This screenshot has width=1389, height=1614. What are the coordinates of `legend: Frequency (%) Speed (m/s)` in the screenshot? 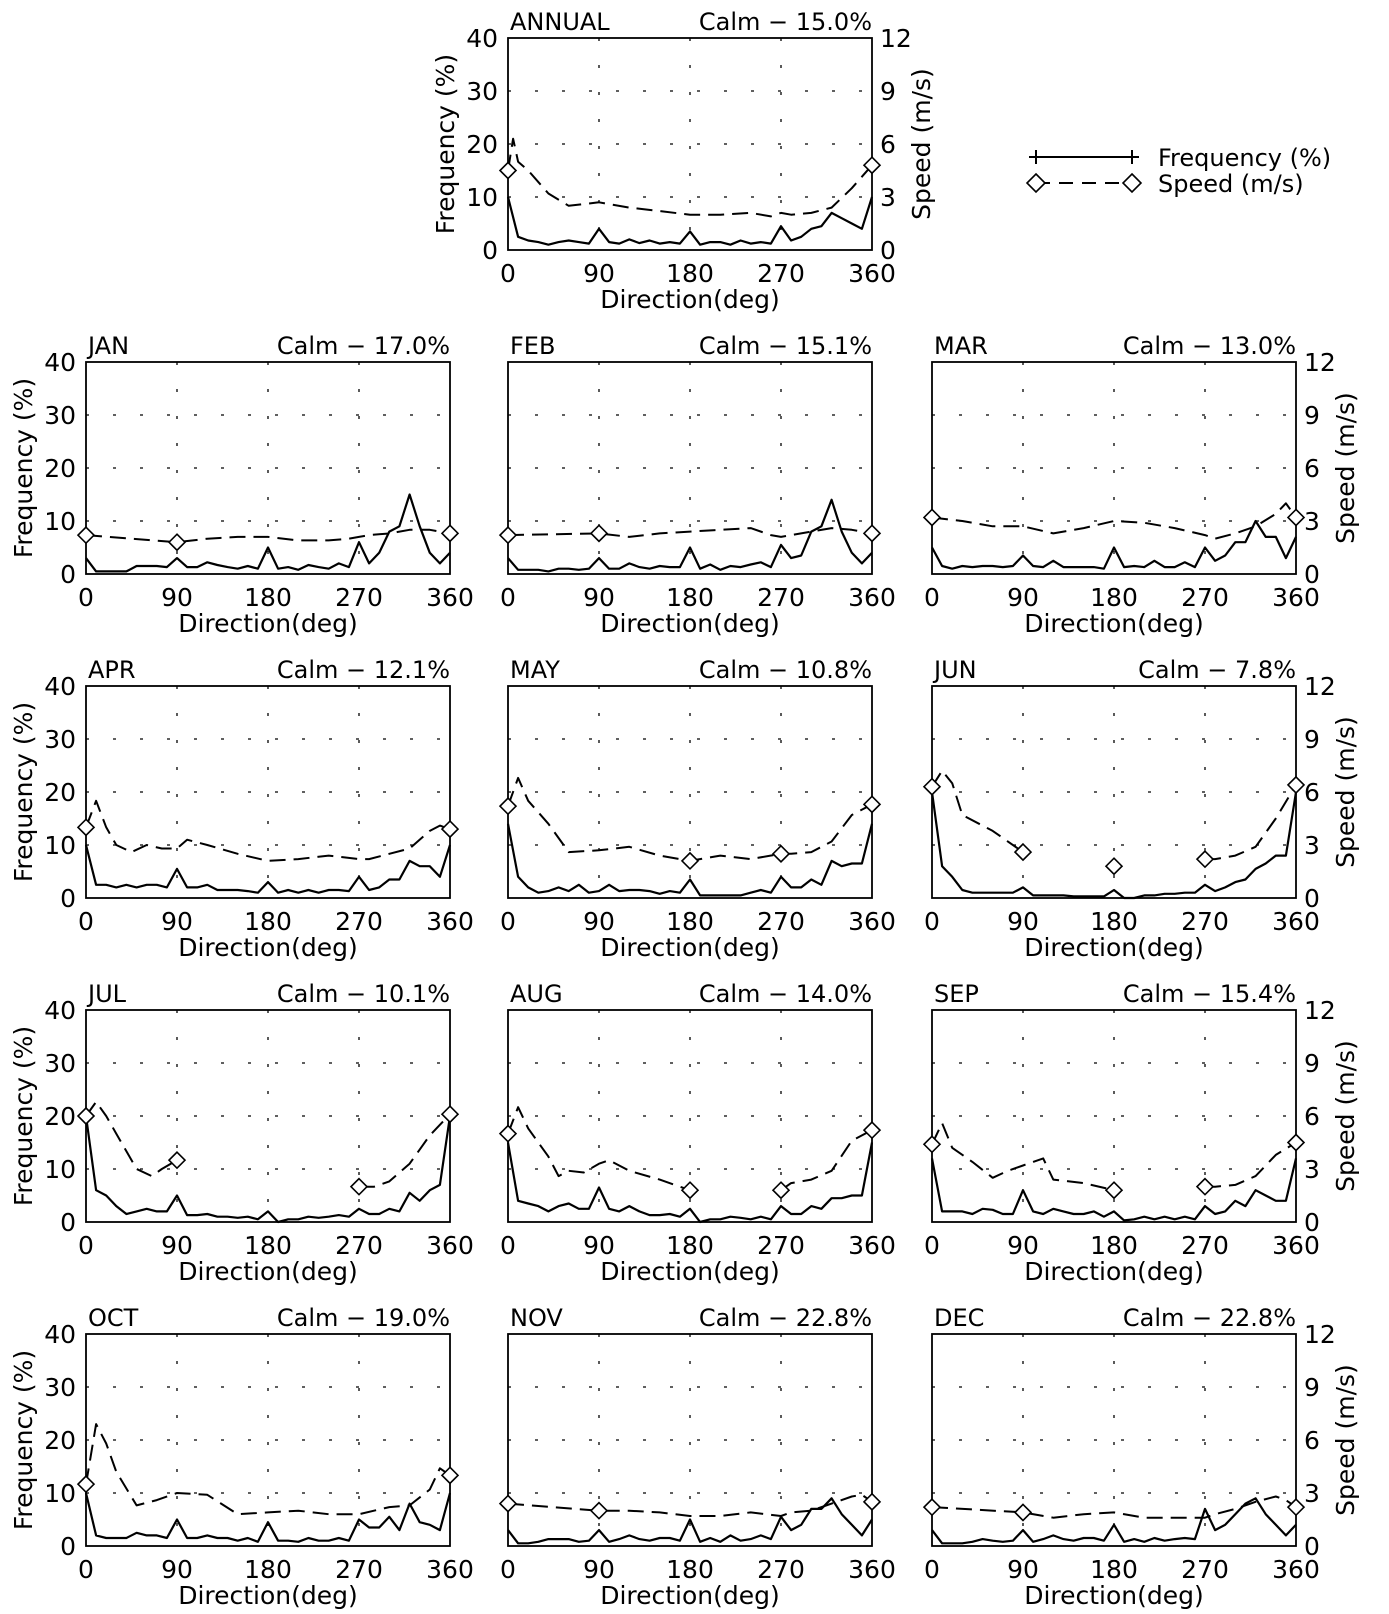 It's located at (1178, 171).